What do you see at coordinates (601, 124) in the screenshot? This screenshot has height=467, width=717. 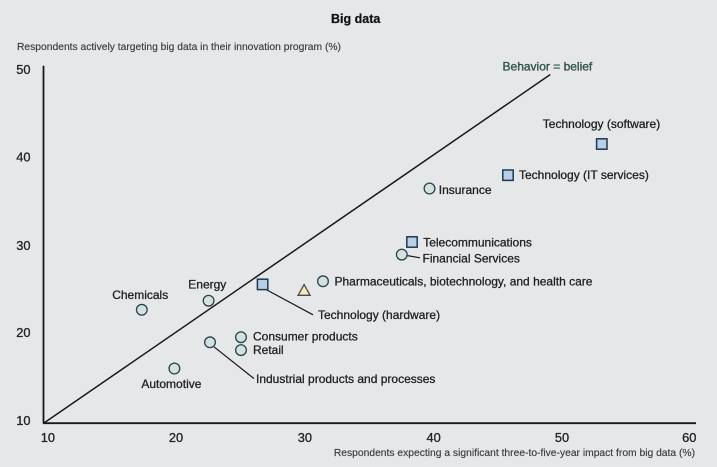 I see `svg-text: Technology (software)` at bounding box center [601, 124].